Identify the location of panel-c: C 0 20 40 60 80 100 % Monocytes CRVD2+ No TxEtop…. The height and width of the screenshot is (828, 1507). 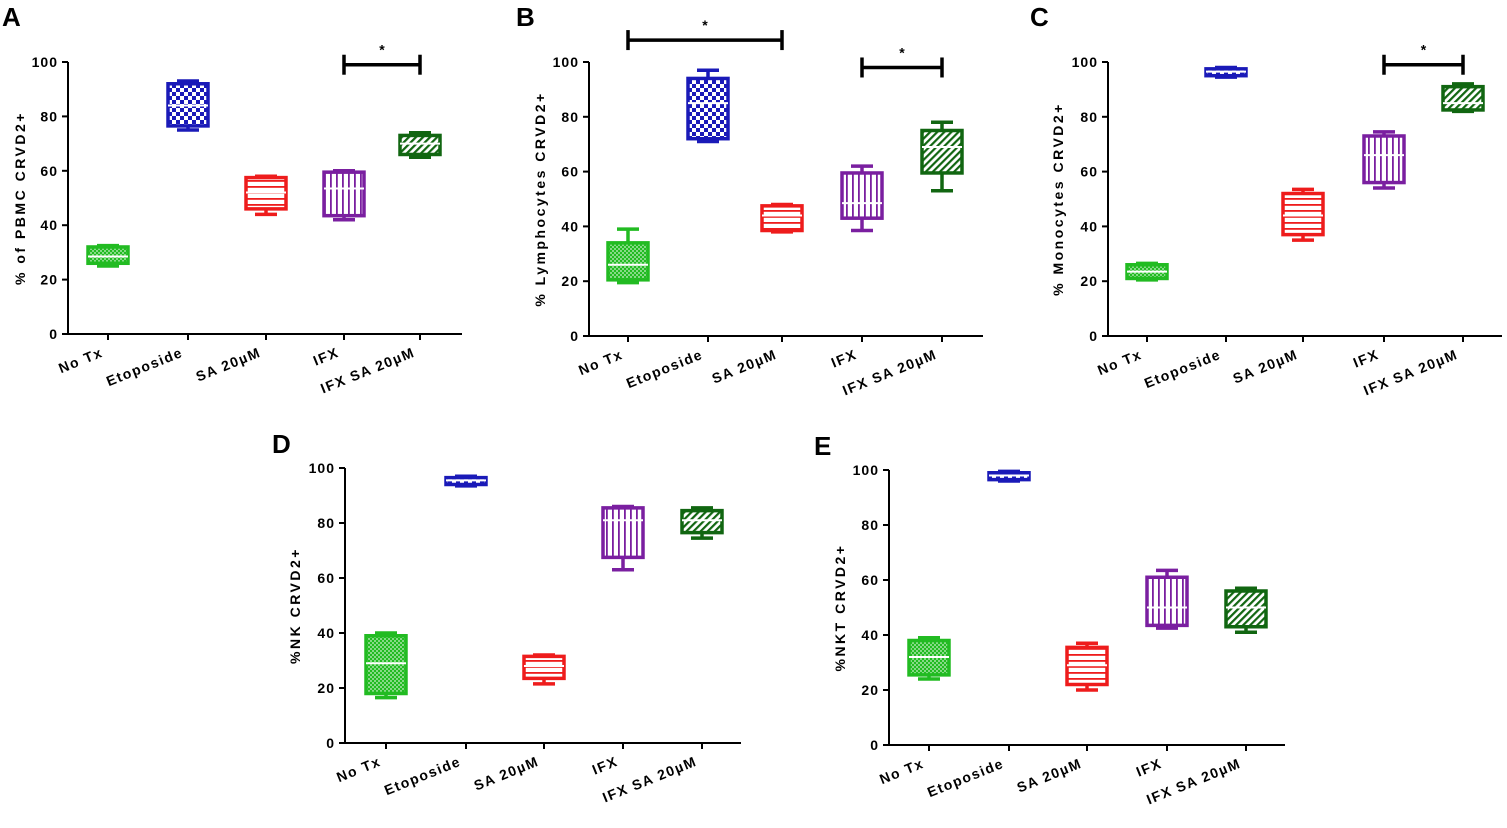
(1266, 200).